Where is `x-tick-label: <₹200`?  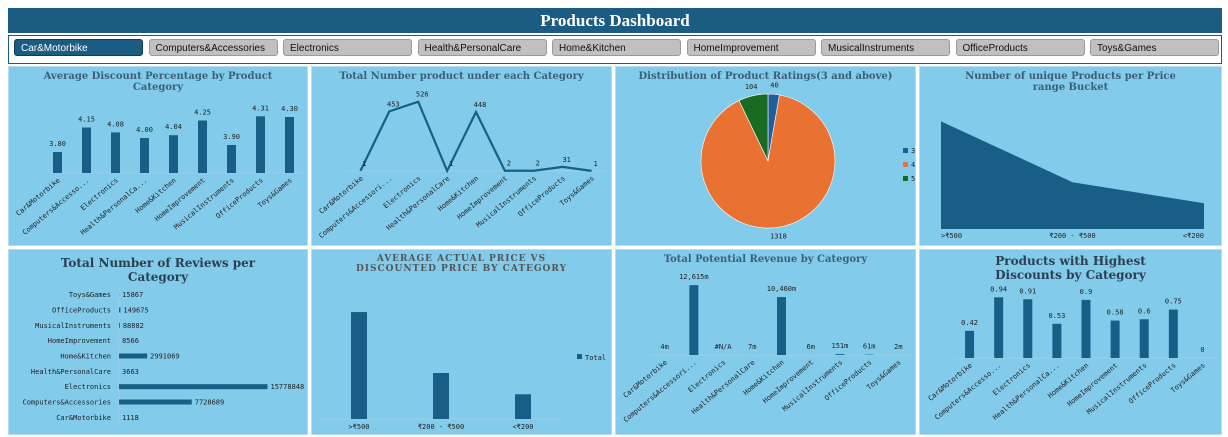 x-tick-label: <₹200 is located at coordinates (1193, 236).